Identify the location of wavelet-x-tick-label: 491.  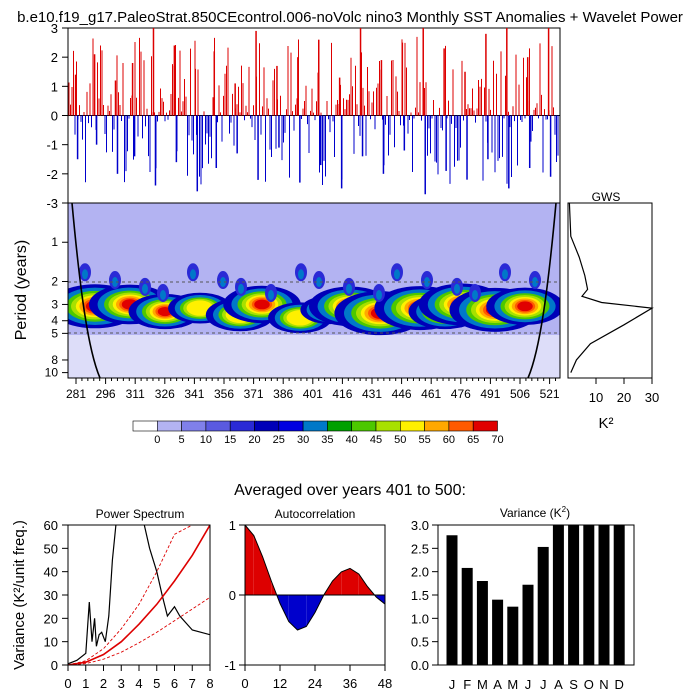
(490, 394).